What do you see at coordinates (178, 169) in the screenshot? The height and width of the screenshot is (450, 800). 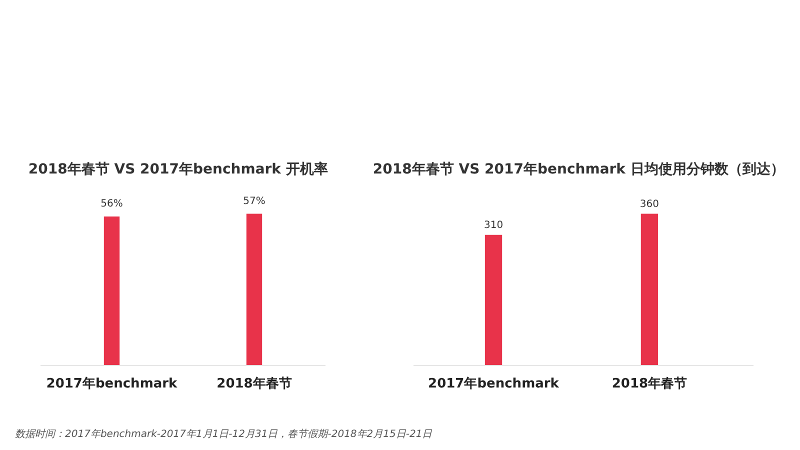 I see `chart-title: 2018年春节 VS 2017年benchmark 开机率` at bounding box center [178, 169].